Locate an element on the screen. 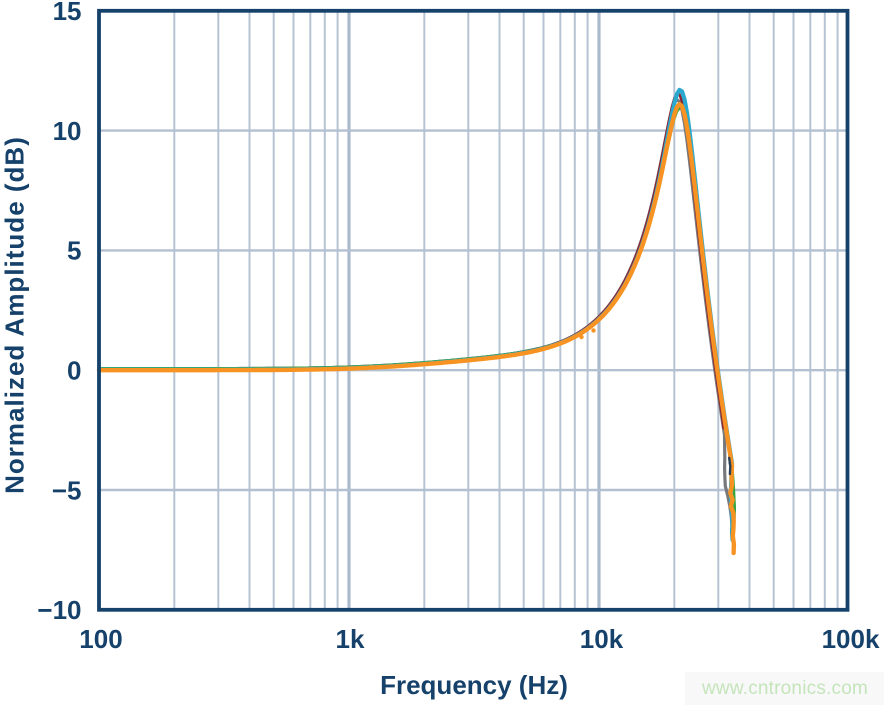  svg-text: 10 is located at coordinates (67, 131).